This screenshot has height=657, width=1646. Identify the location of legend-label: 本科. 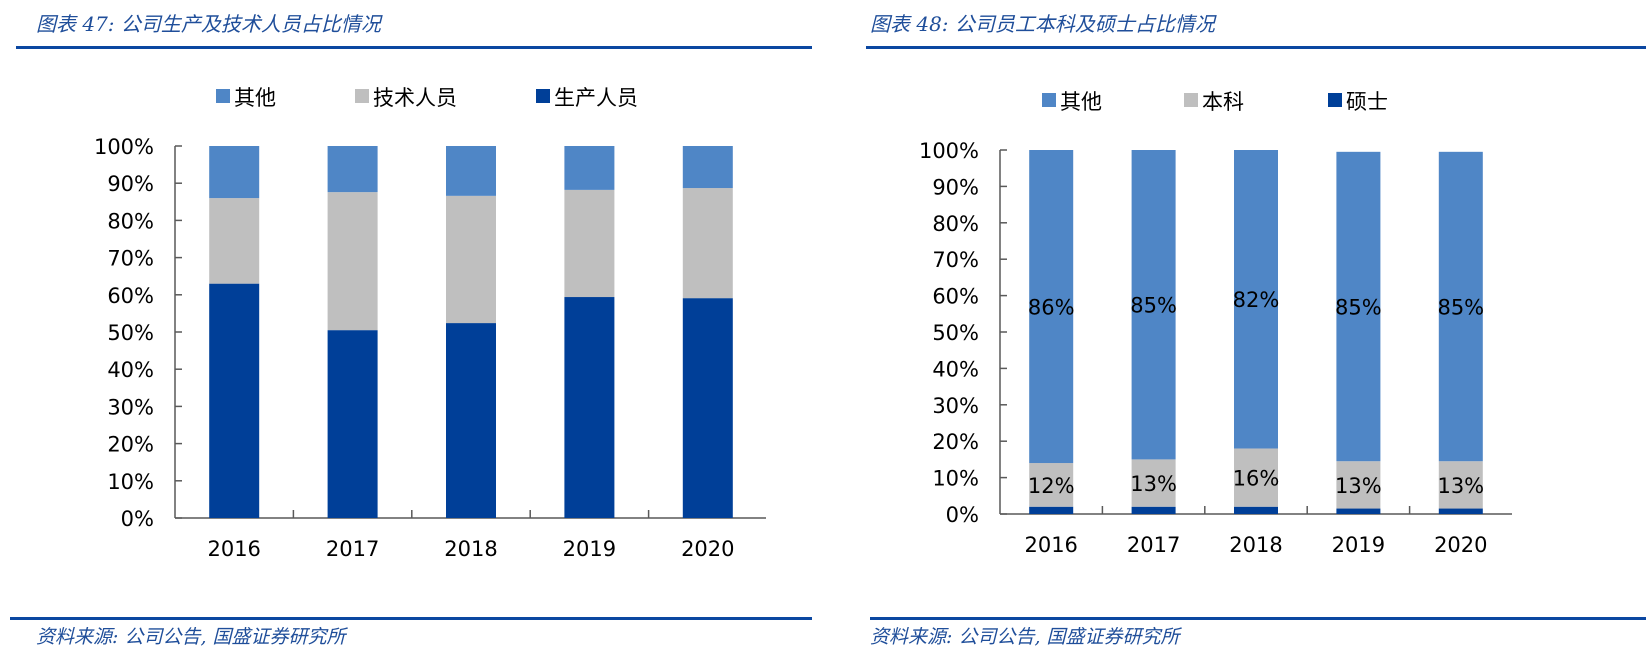
(1223, 102).